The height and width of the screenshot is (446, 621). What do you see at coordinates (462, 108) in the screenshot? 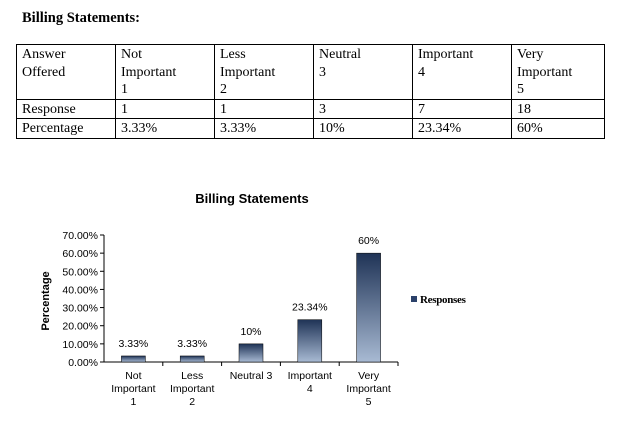
I see `table-cell: 7` at bounding box center [462, 108].